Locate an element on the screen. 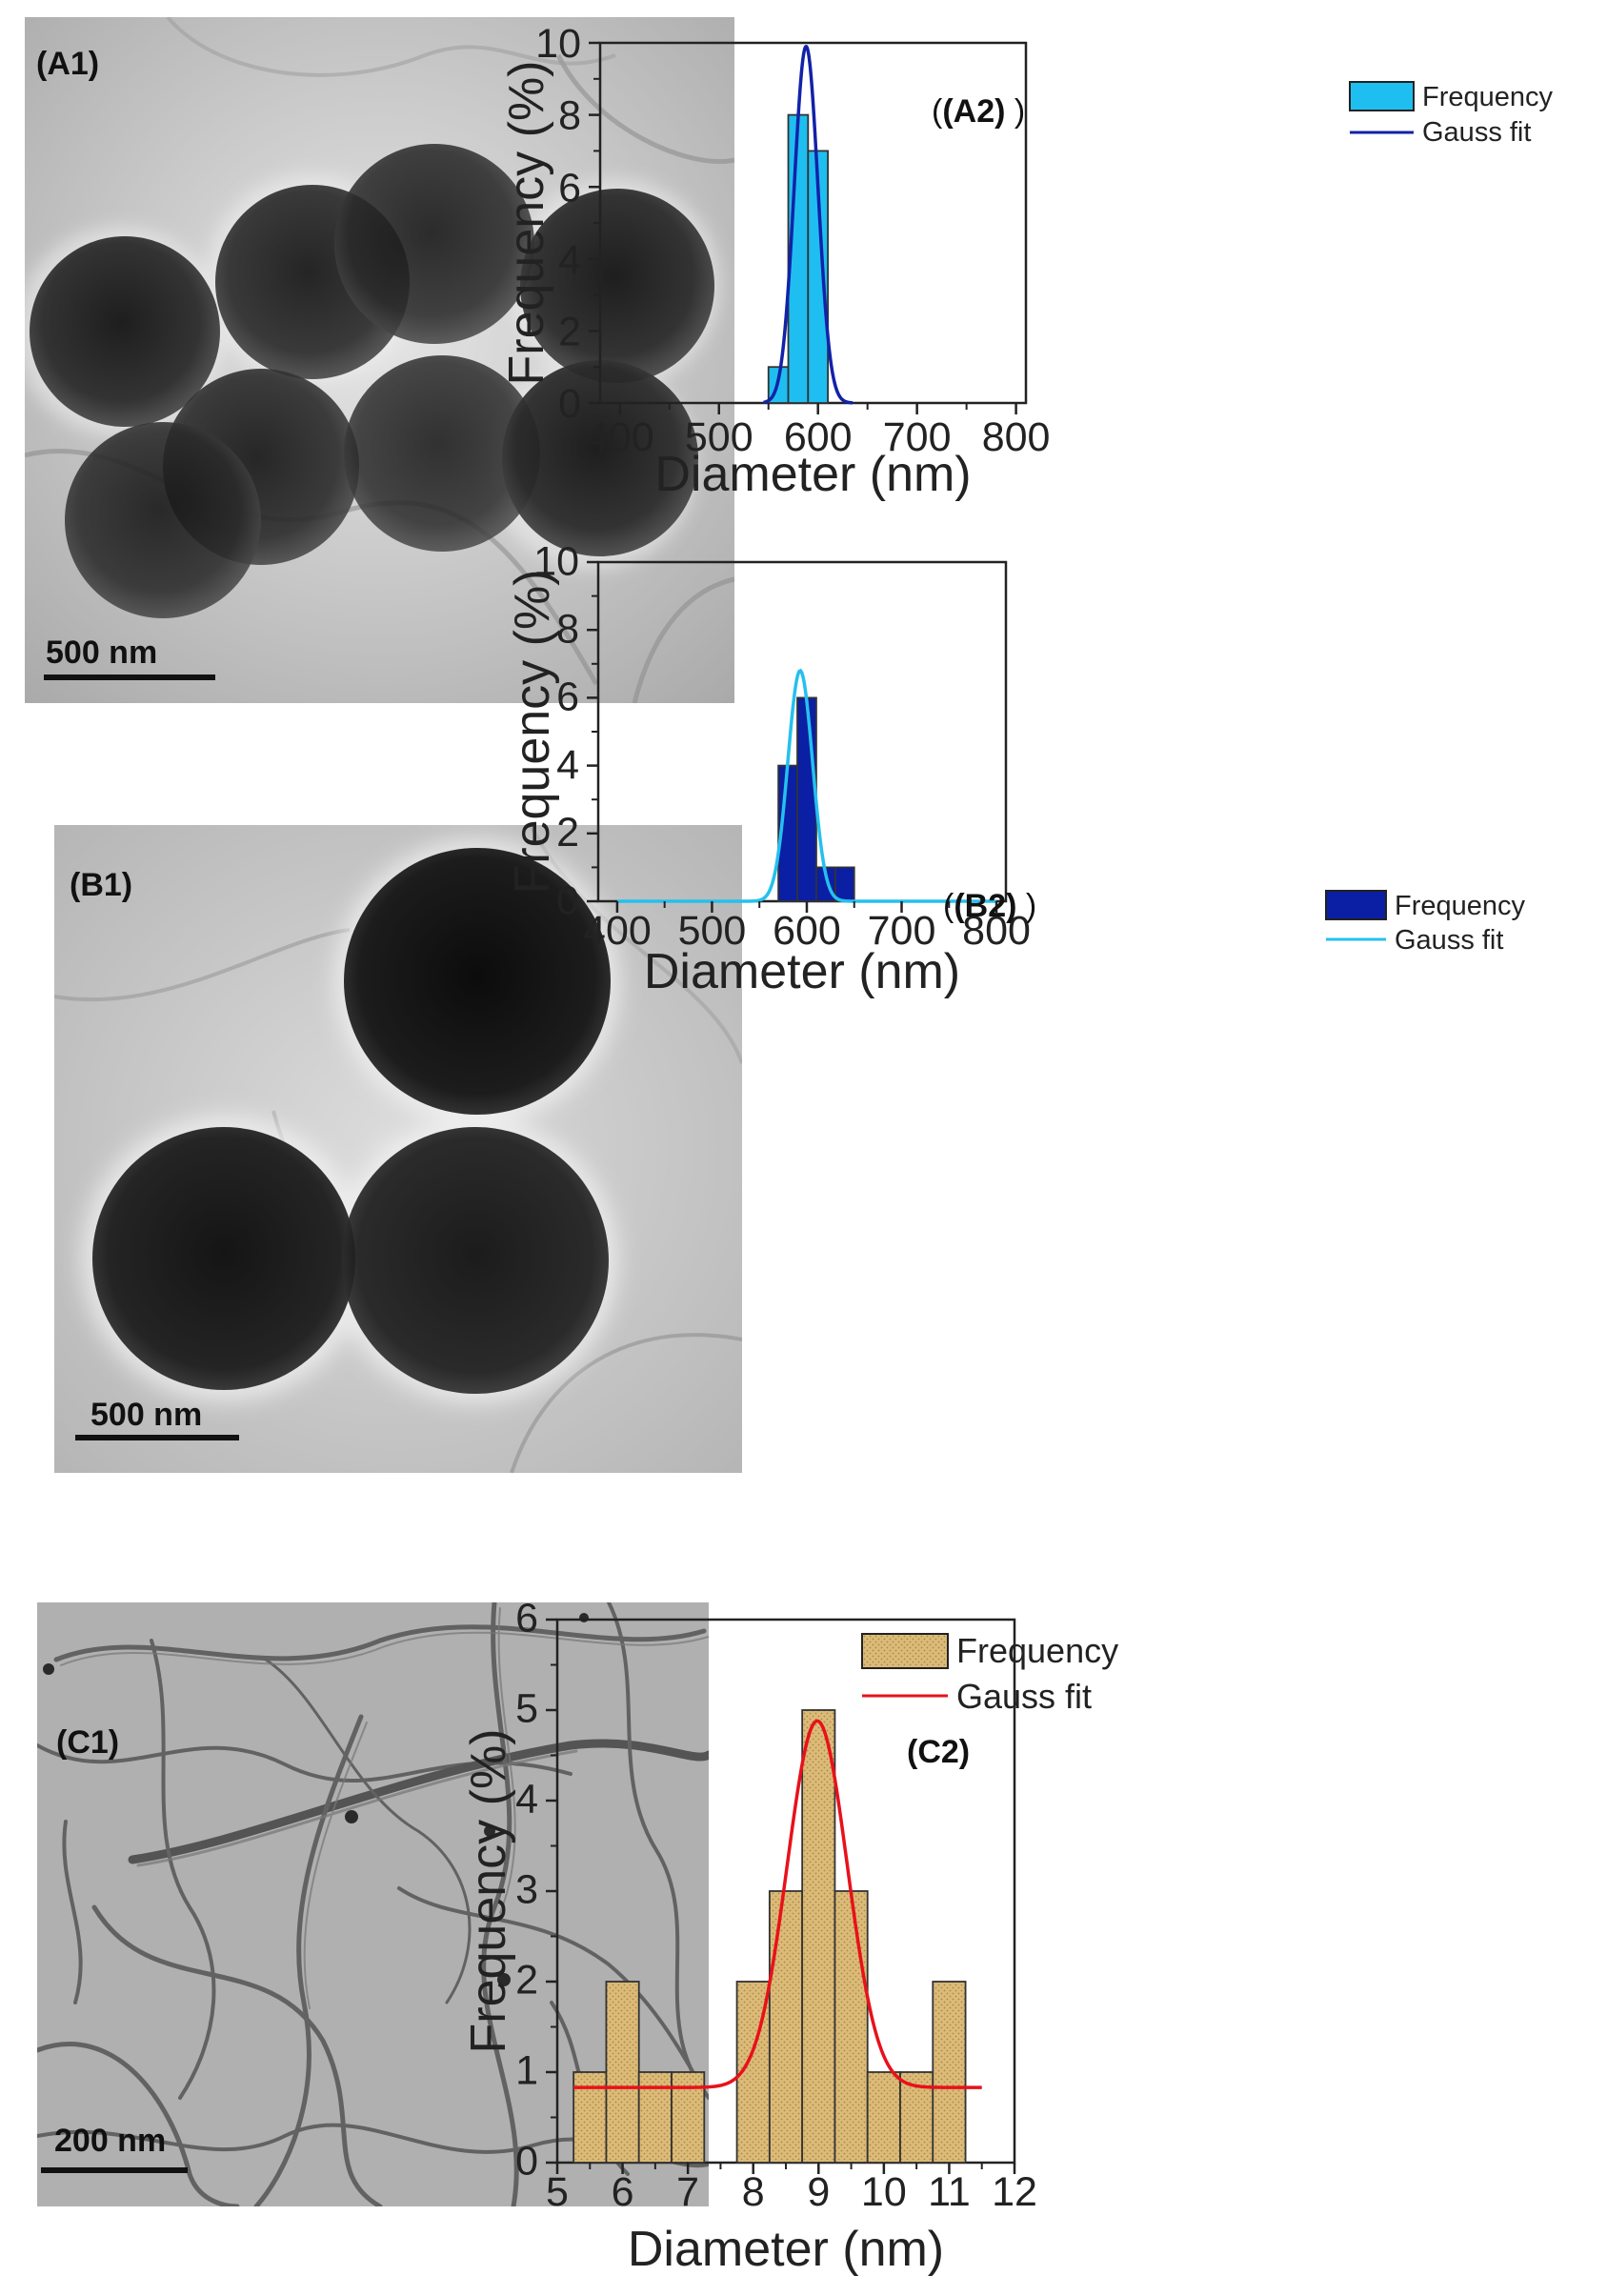 The image size is (1607, 2296). scale-bar-label-a1: 500 nm is located at coordinates (102, 652).